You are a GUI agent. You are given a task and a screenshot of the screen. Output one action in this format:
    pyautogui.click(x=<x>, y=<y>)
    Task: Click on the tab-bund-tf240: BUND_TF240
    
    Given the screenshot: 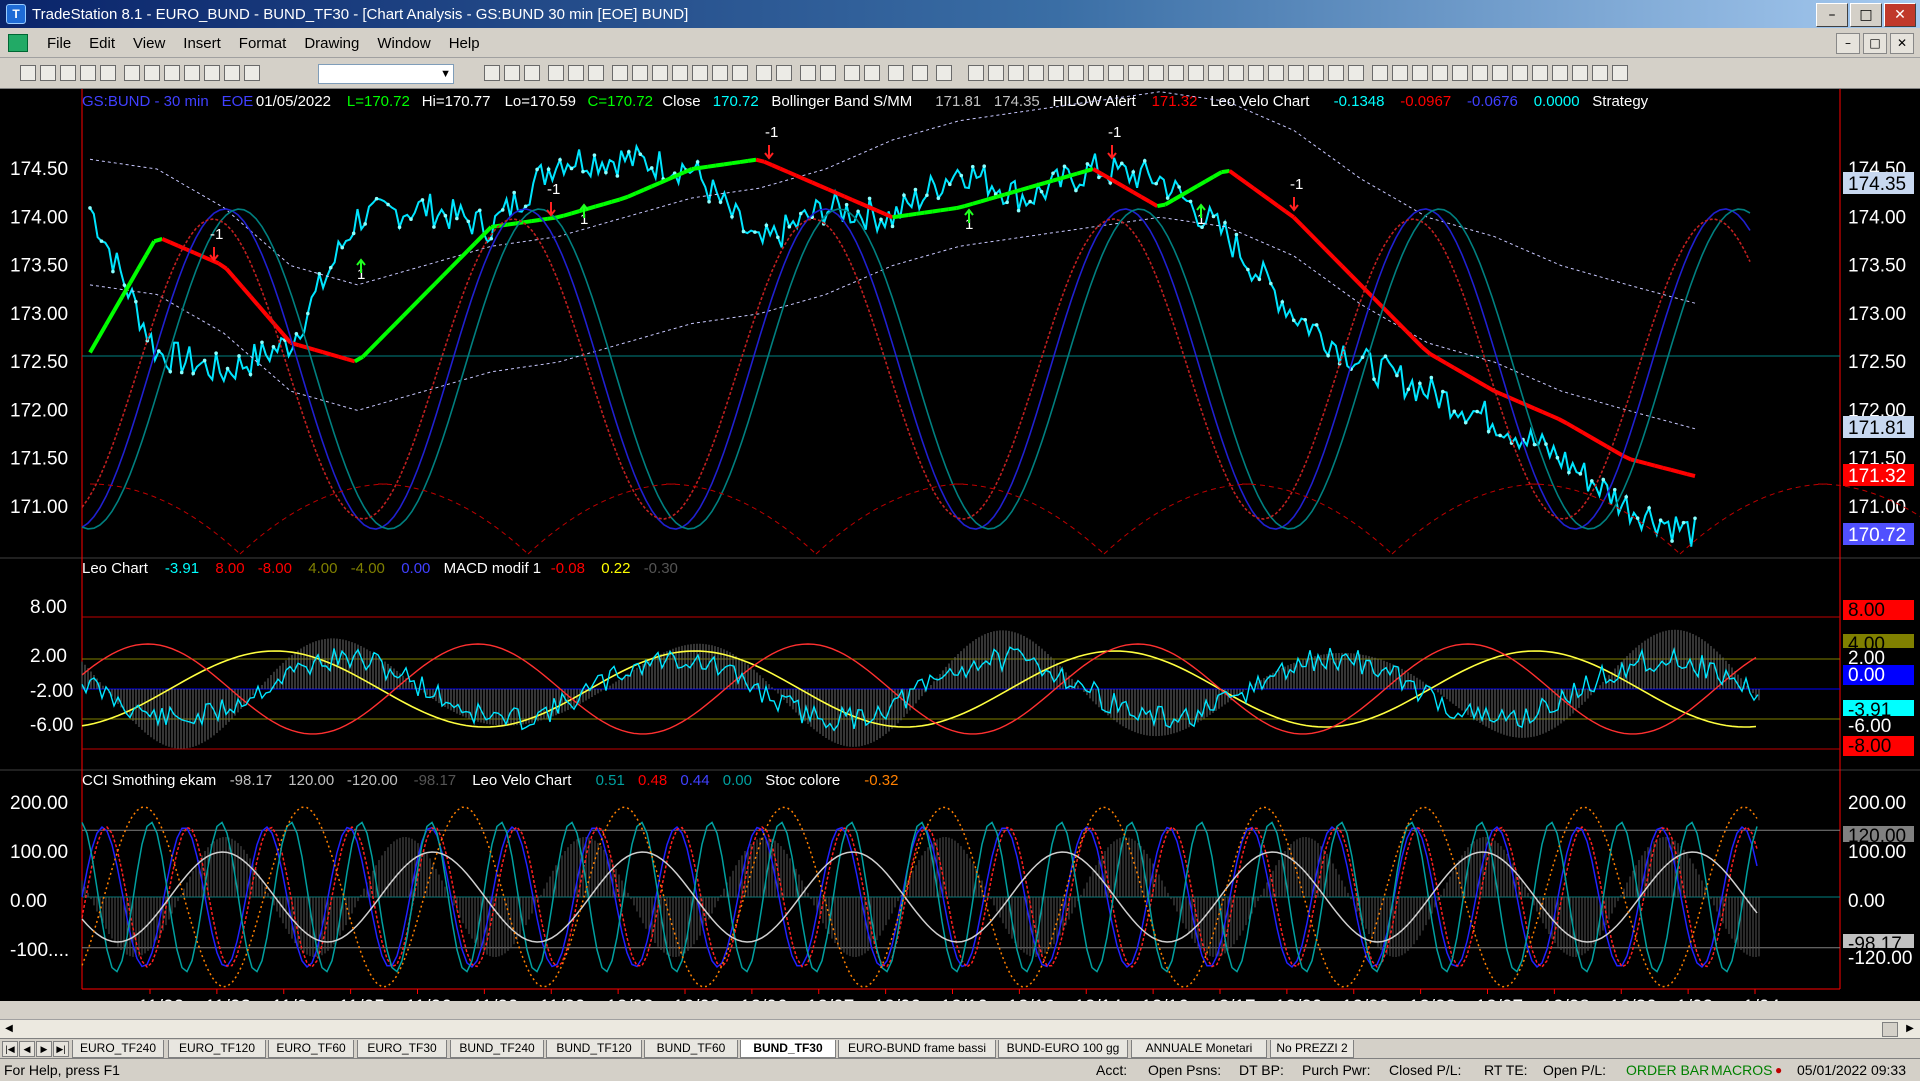 What is the action you would take?
    pyautogui.click(x=497, y=1049)
    